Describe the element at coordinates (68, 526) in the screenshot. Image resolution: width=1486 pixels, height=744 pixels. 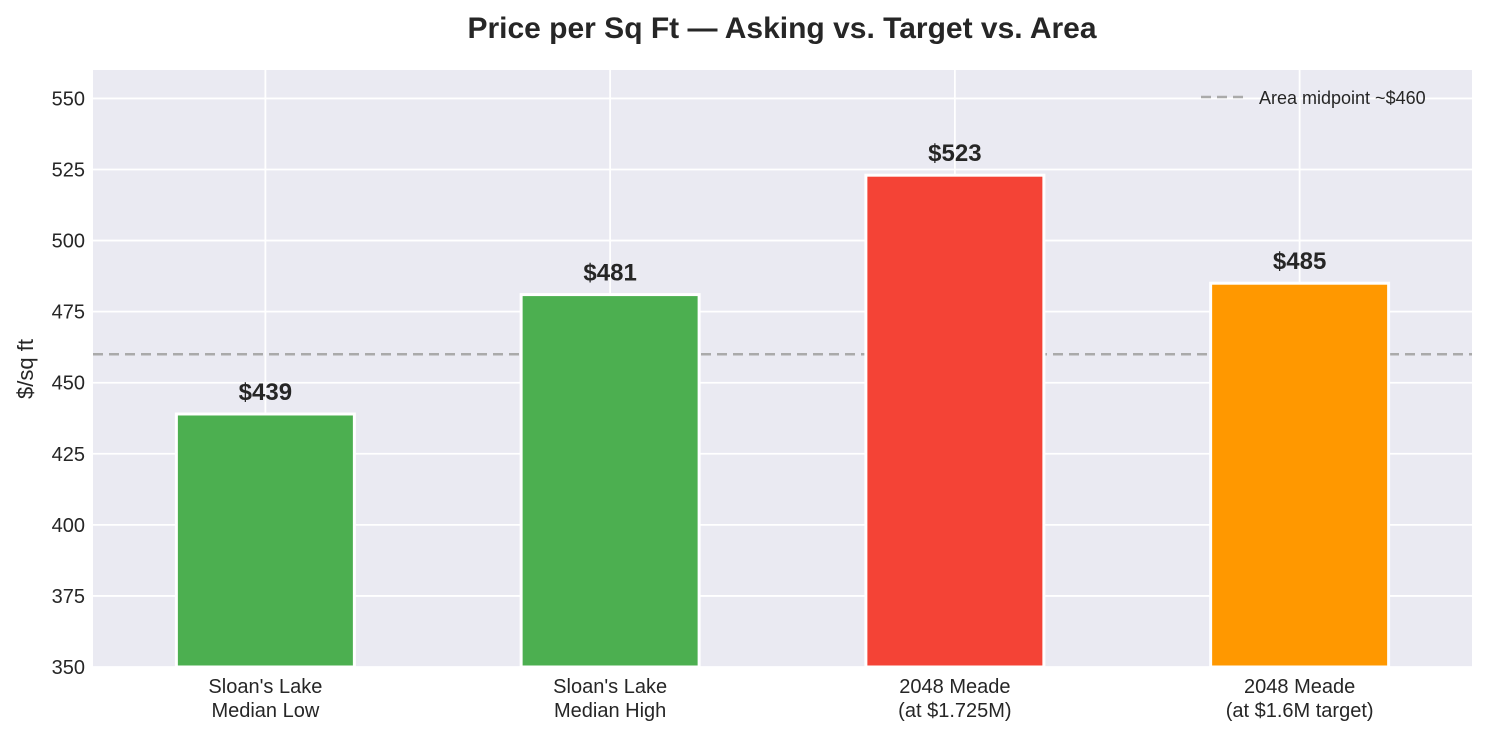
I see `y-tick-label-2: 400` at that location.